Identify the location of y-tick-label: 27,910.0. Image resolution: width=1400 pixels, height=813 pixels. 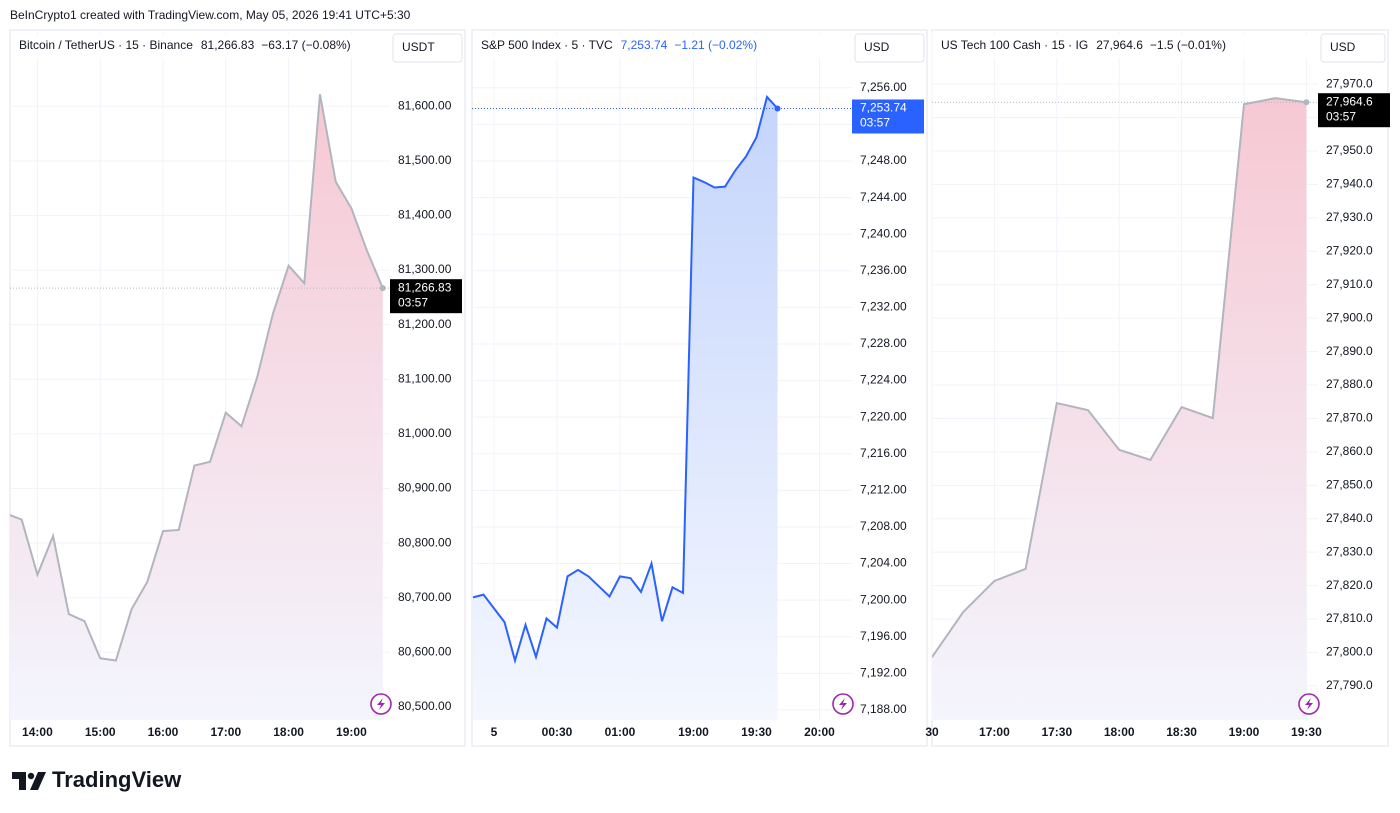
(1349, 284).